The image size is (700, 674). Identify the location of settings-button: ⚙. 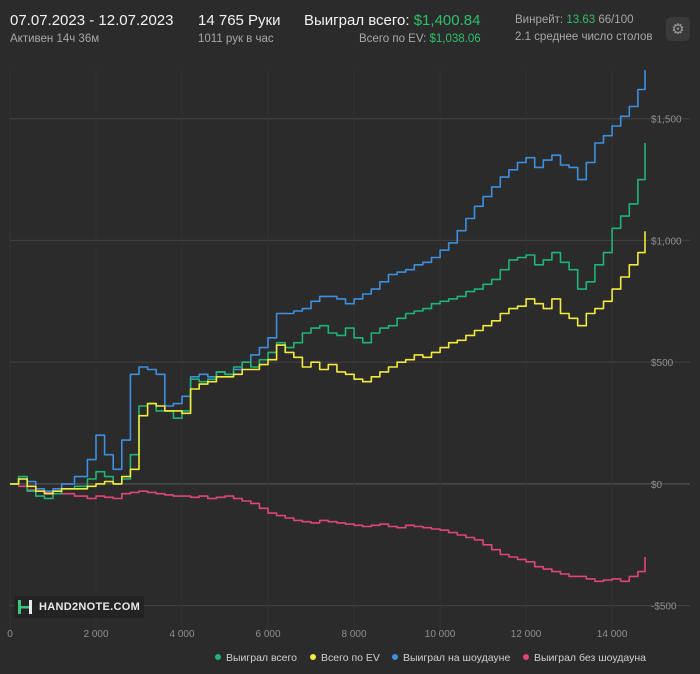
(678, 29).